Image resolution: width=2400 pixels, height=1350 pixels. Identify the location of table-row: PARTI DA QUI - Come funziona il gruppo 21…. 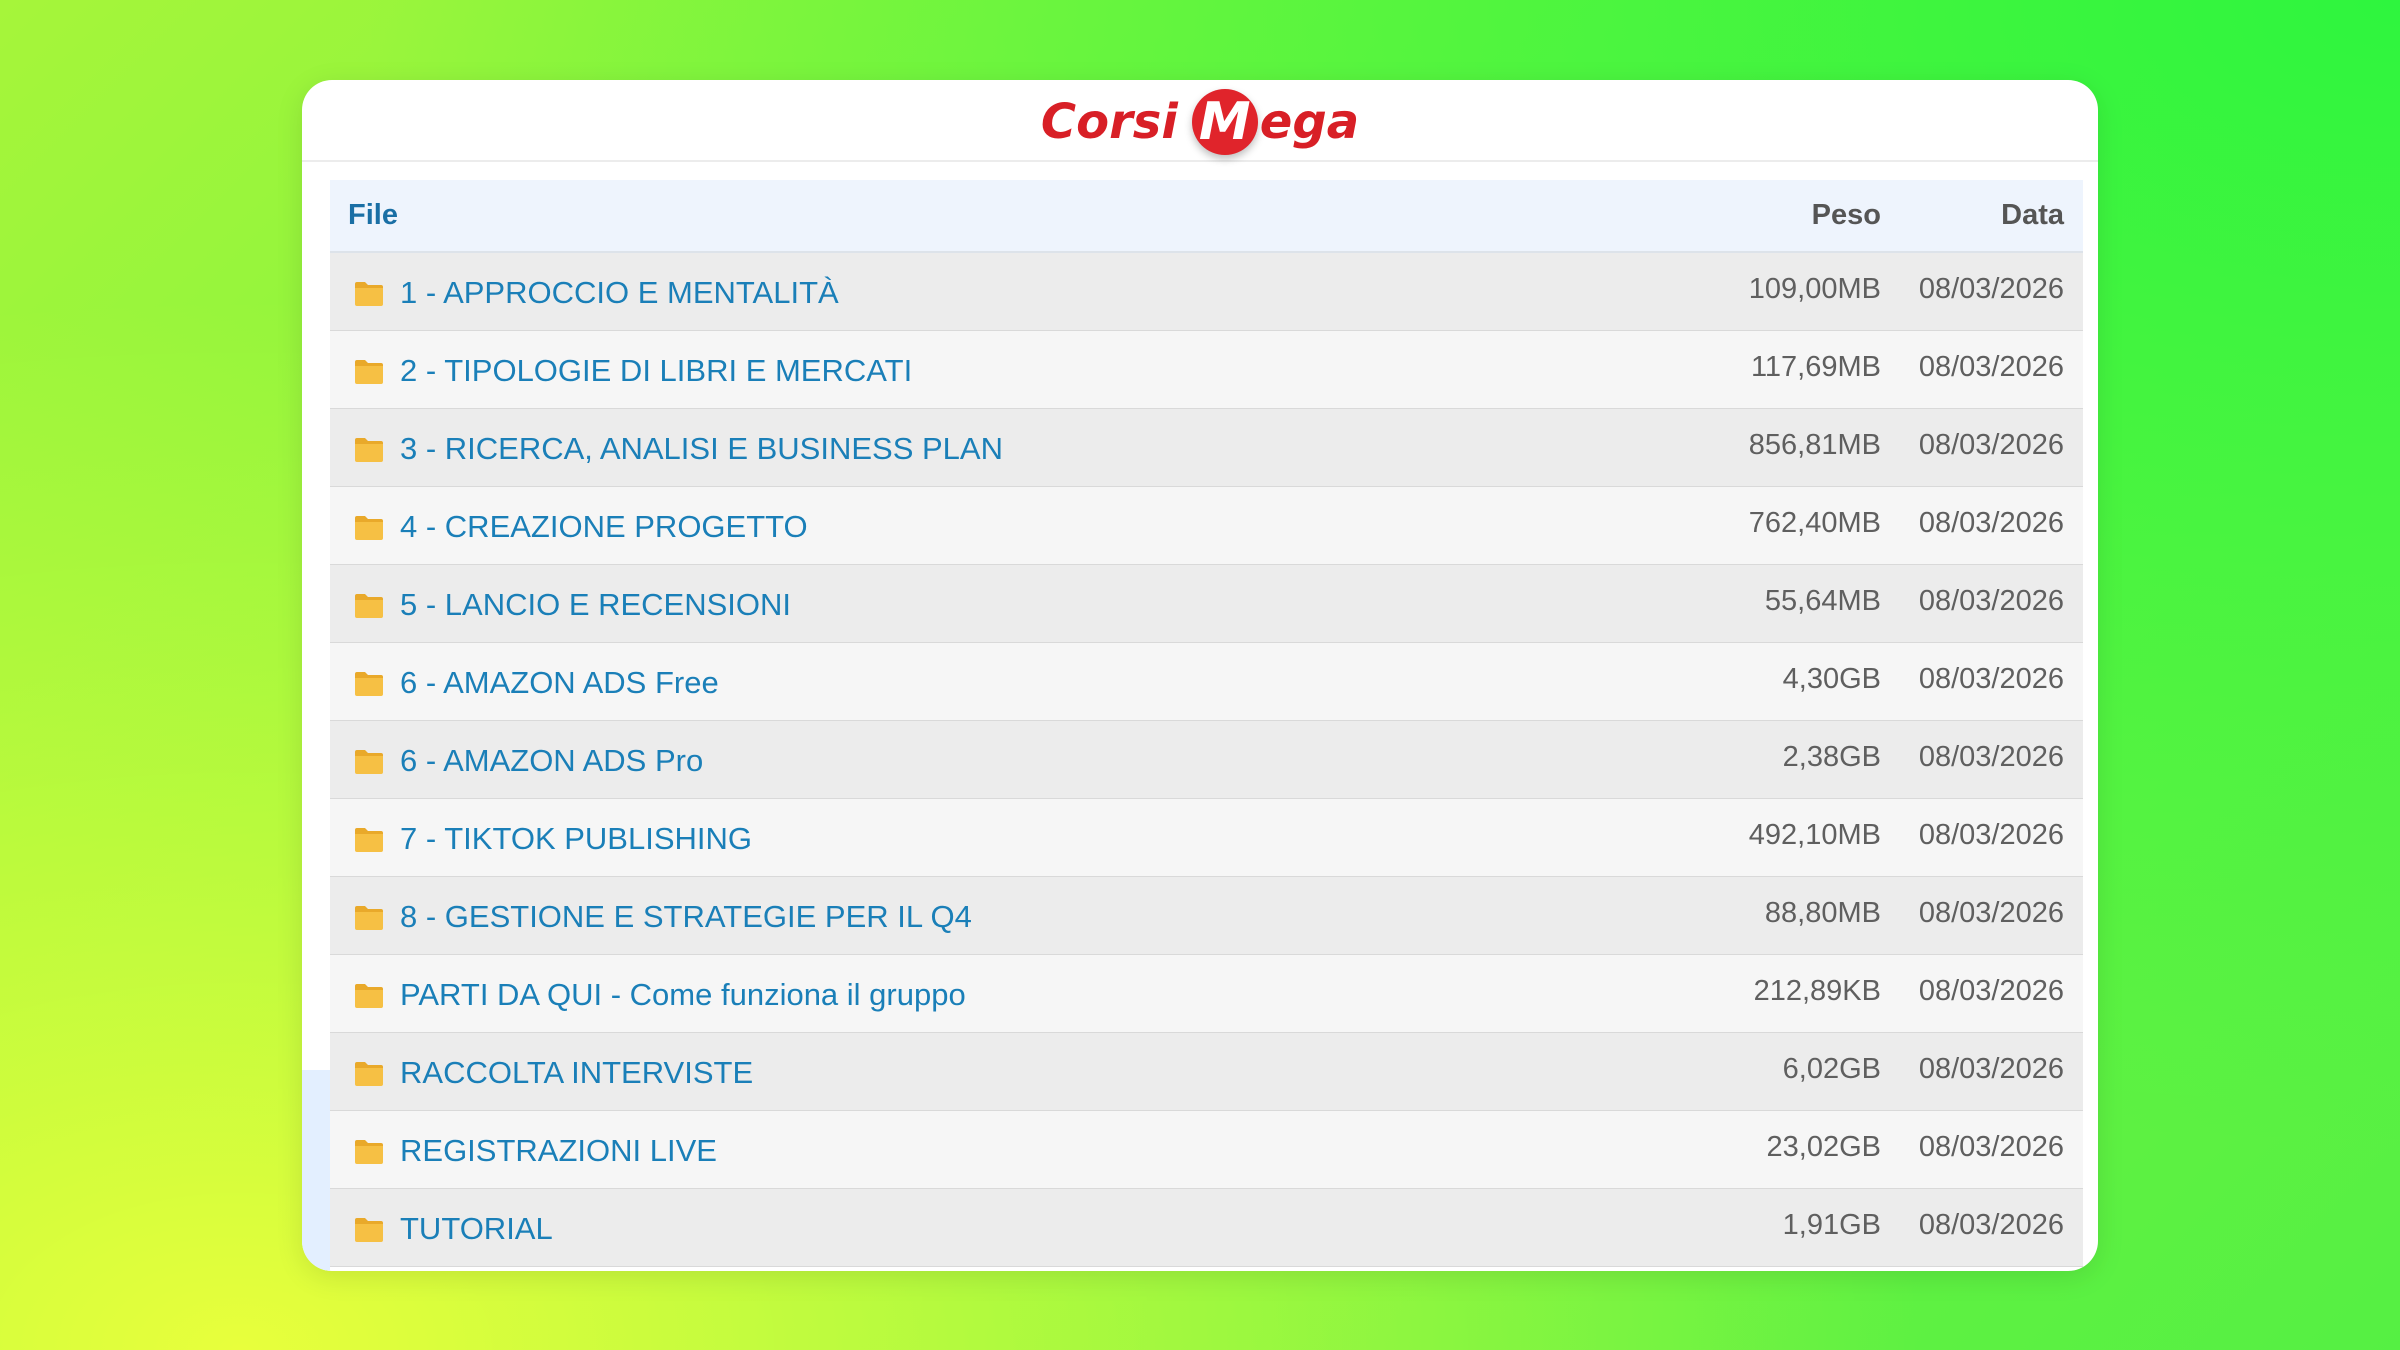
(1206, 994).